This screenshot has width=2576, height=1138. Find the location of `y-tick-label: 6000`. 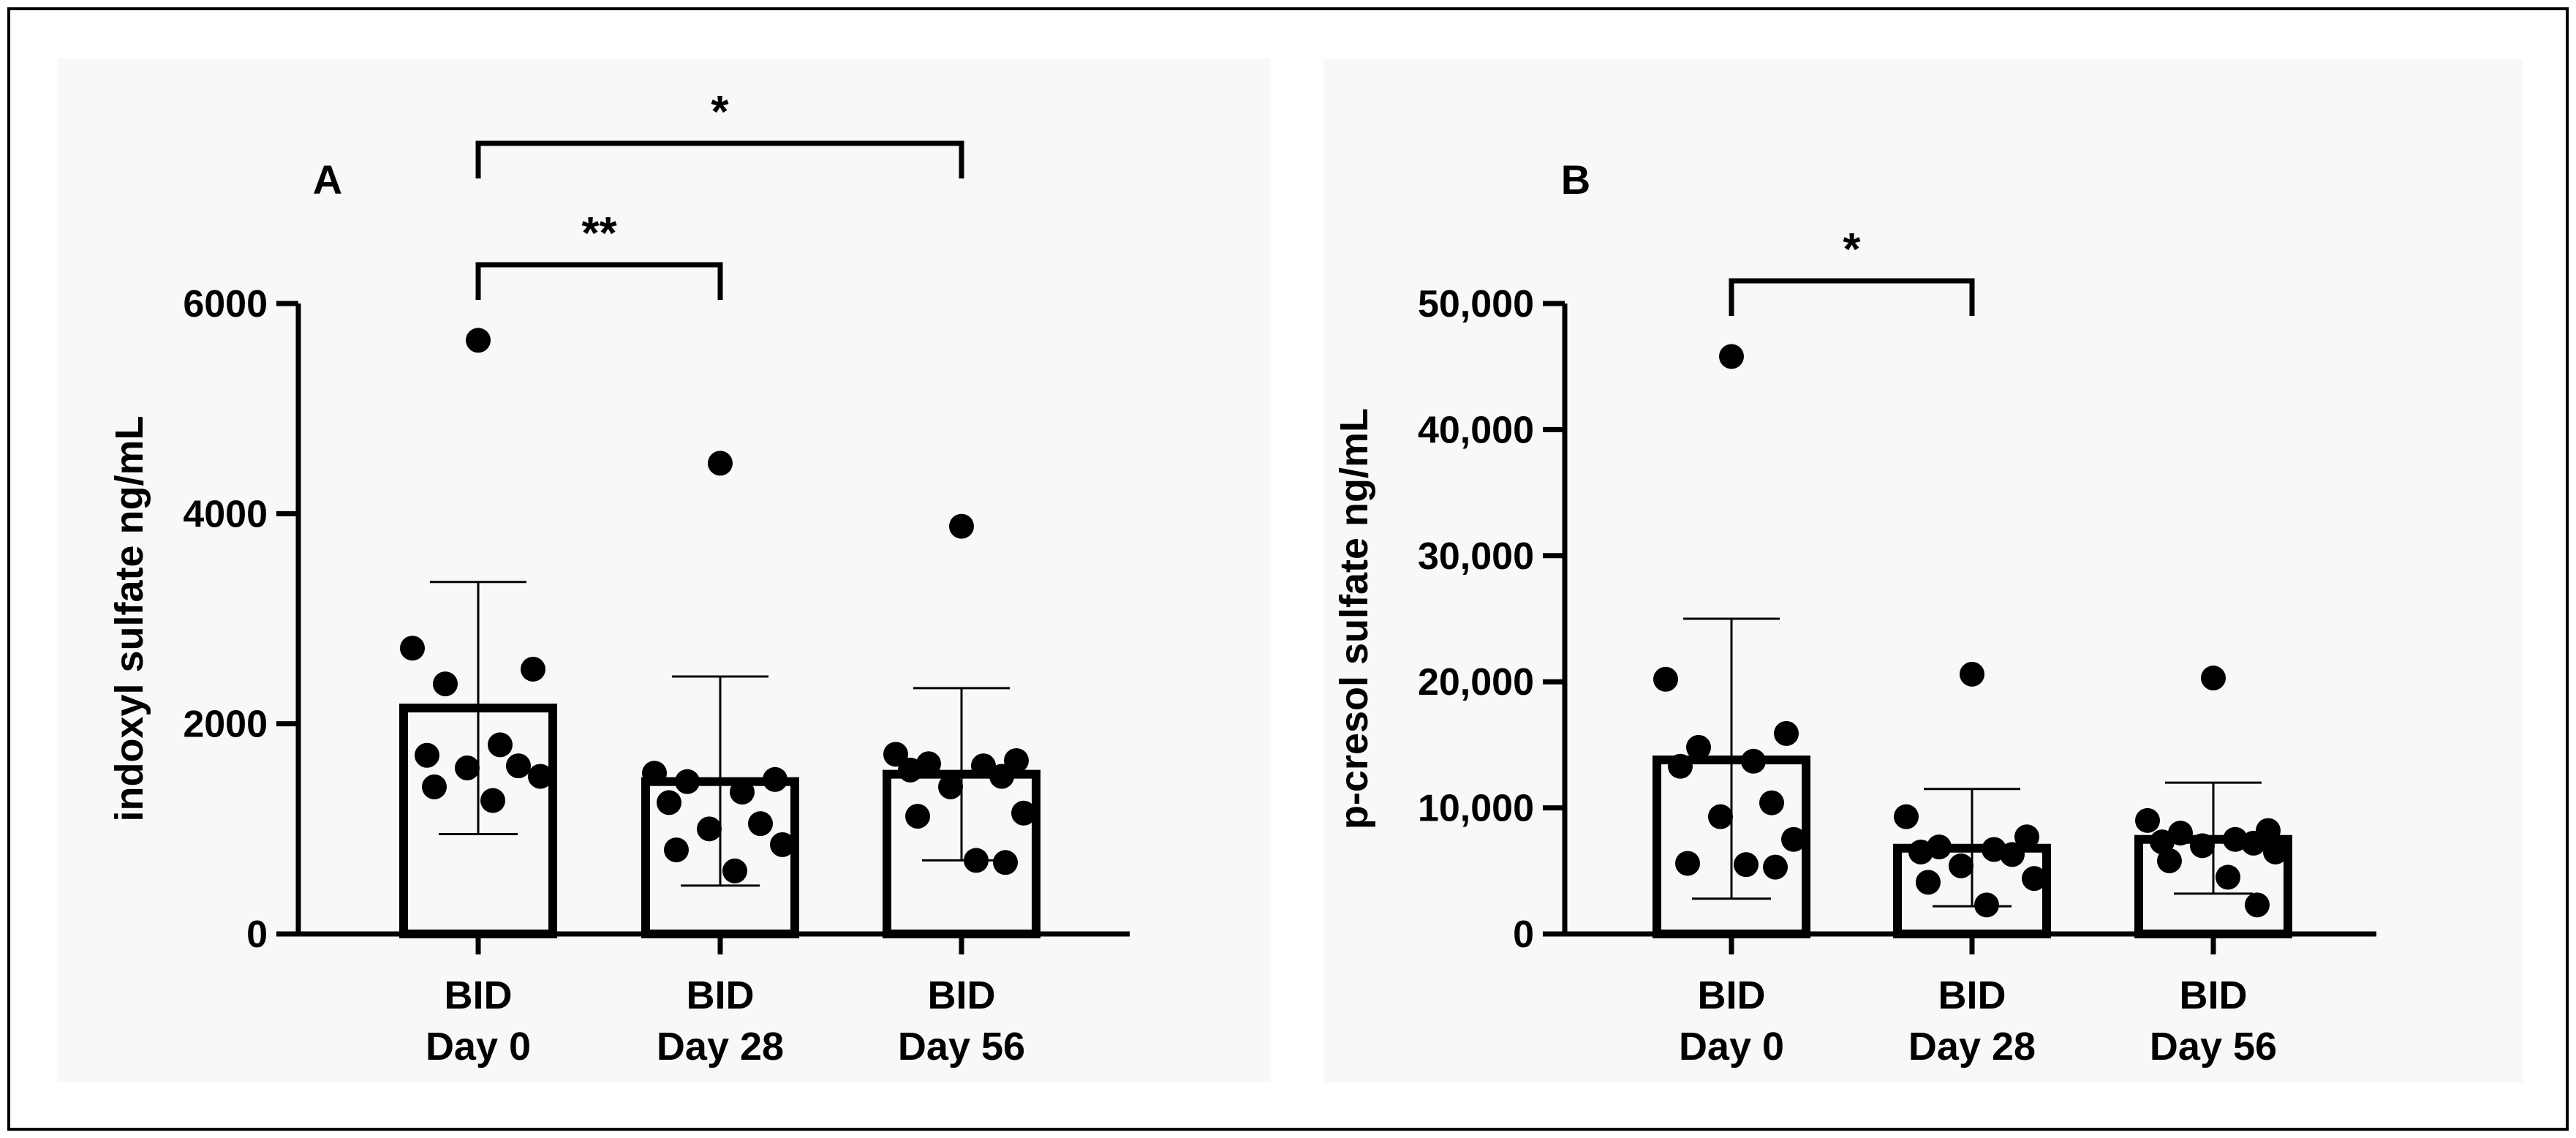

y-tick-label: 6000 is located at coordinates (225, 304).